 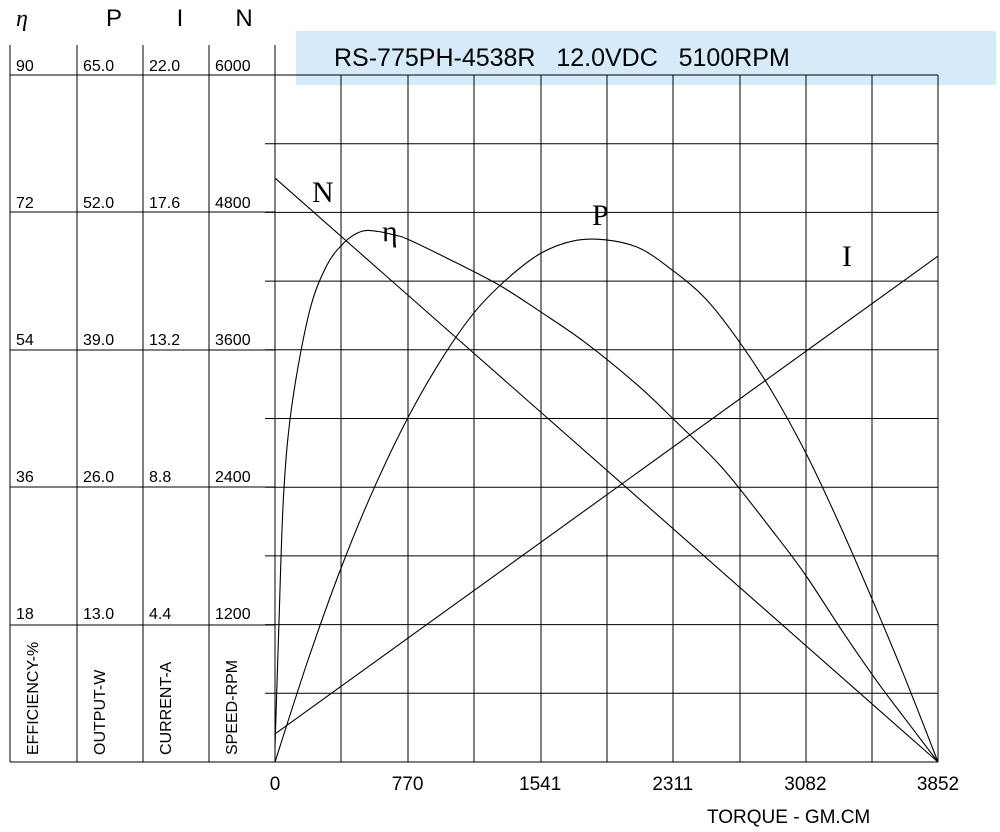 I want to click on x-tick-label: 1541, so click(x=540, y=784).